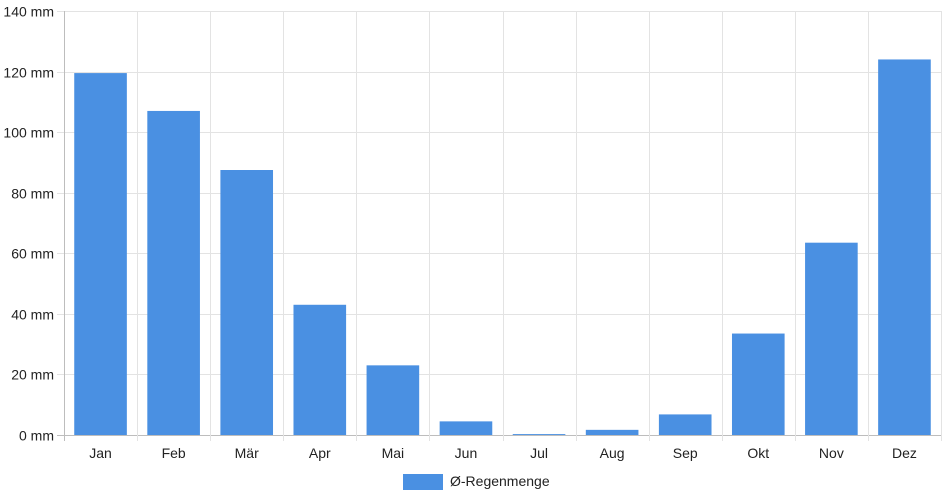 The width and height of the screenshot is (952, 500). I want to click on y-tick-label: 0 mm, so click(36, 436).